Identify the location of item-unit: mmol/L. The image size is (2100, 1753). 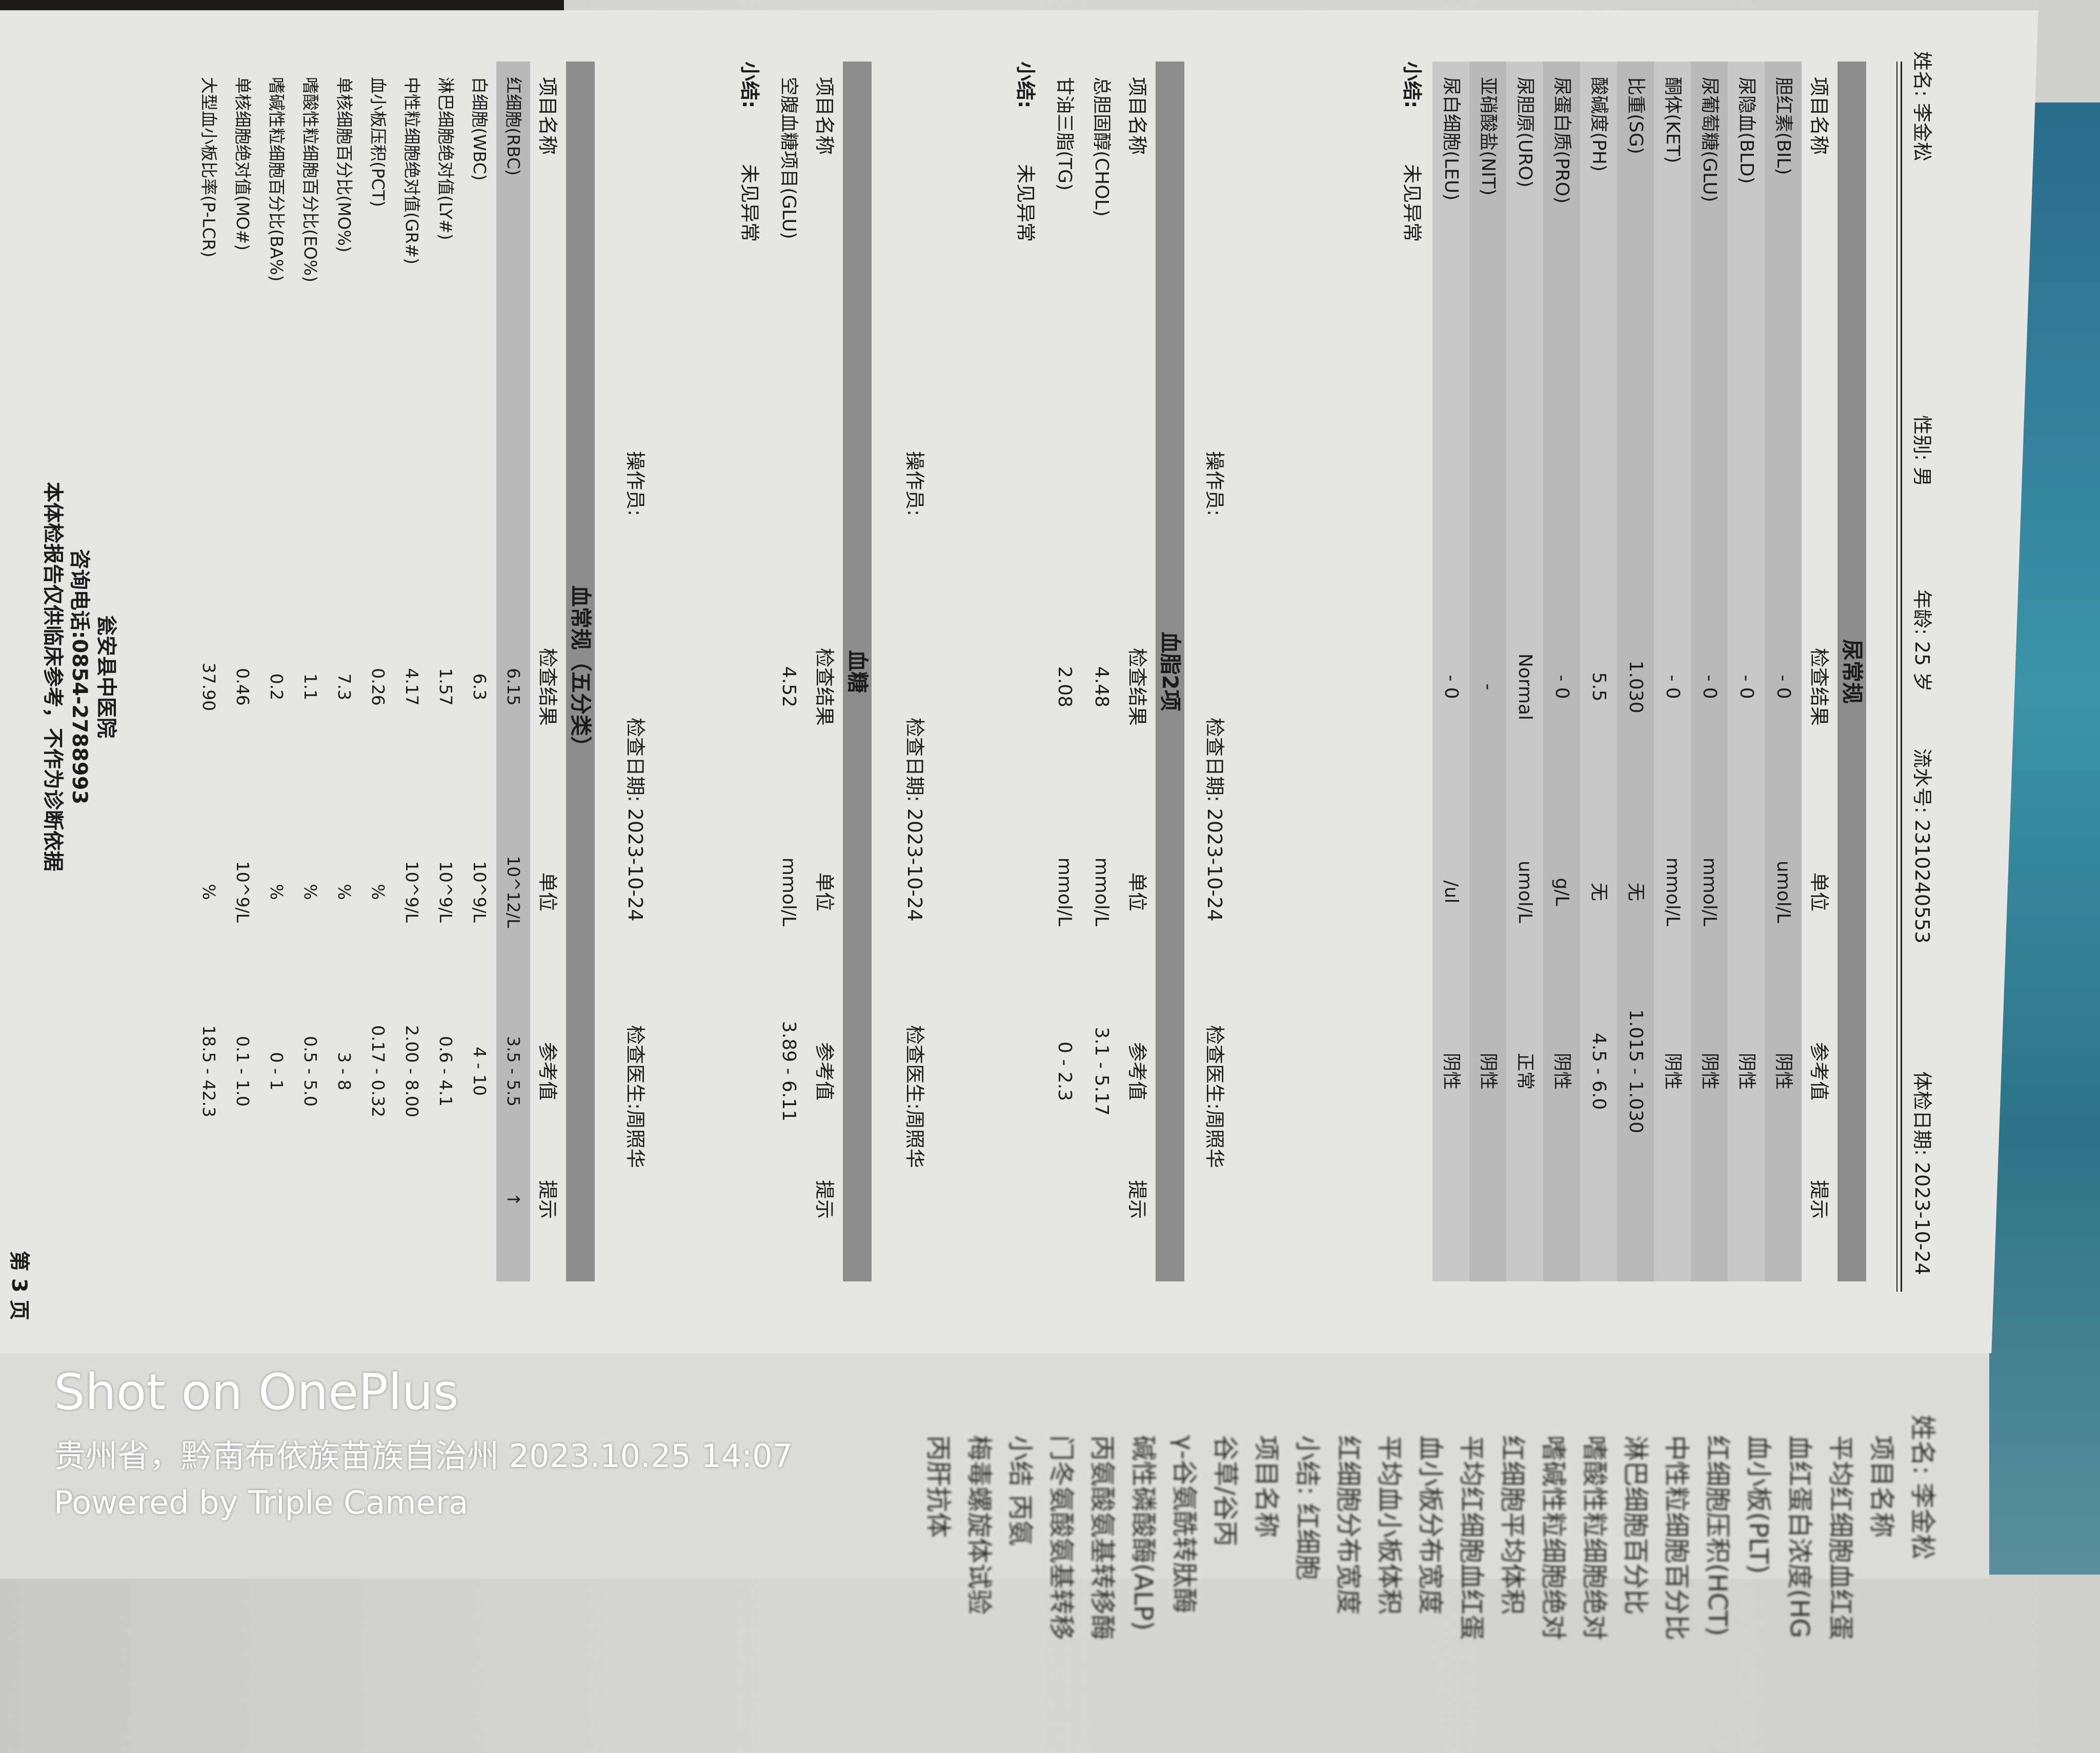
(1709, 892).